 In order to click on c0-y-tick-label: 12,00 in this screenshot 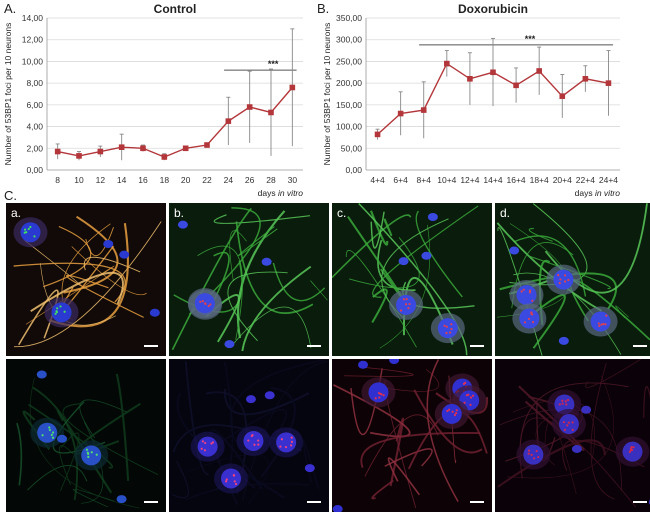, I will do `click(33, 40)`.